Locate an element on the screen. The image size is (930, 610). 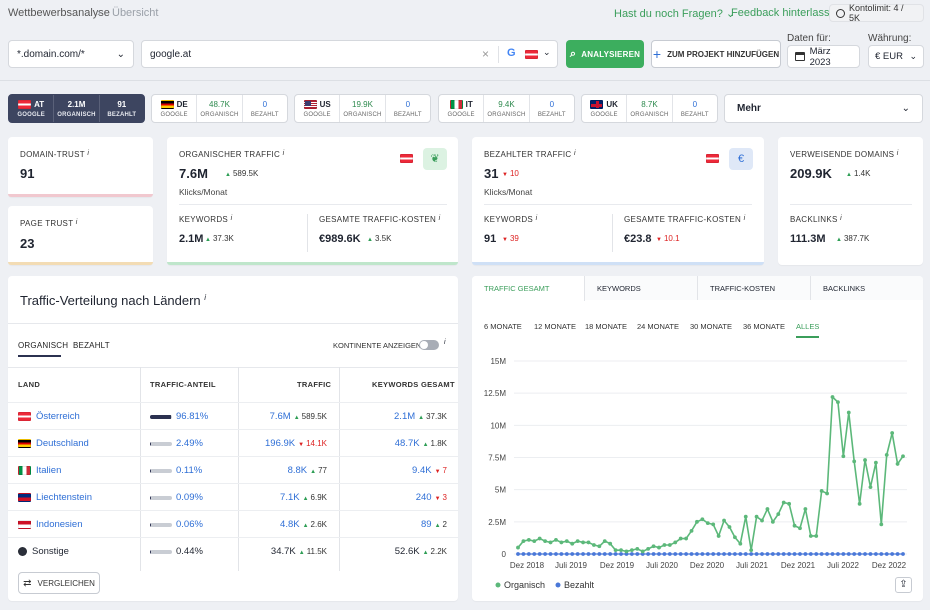
domain-mode-select: *.domain.com/* ⌄ is located at coordinates (71, 54).